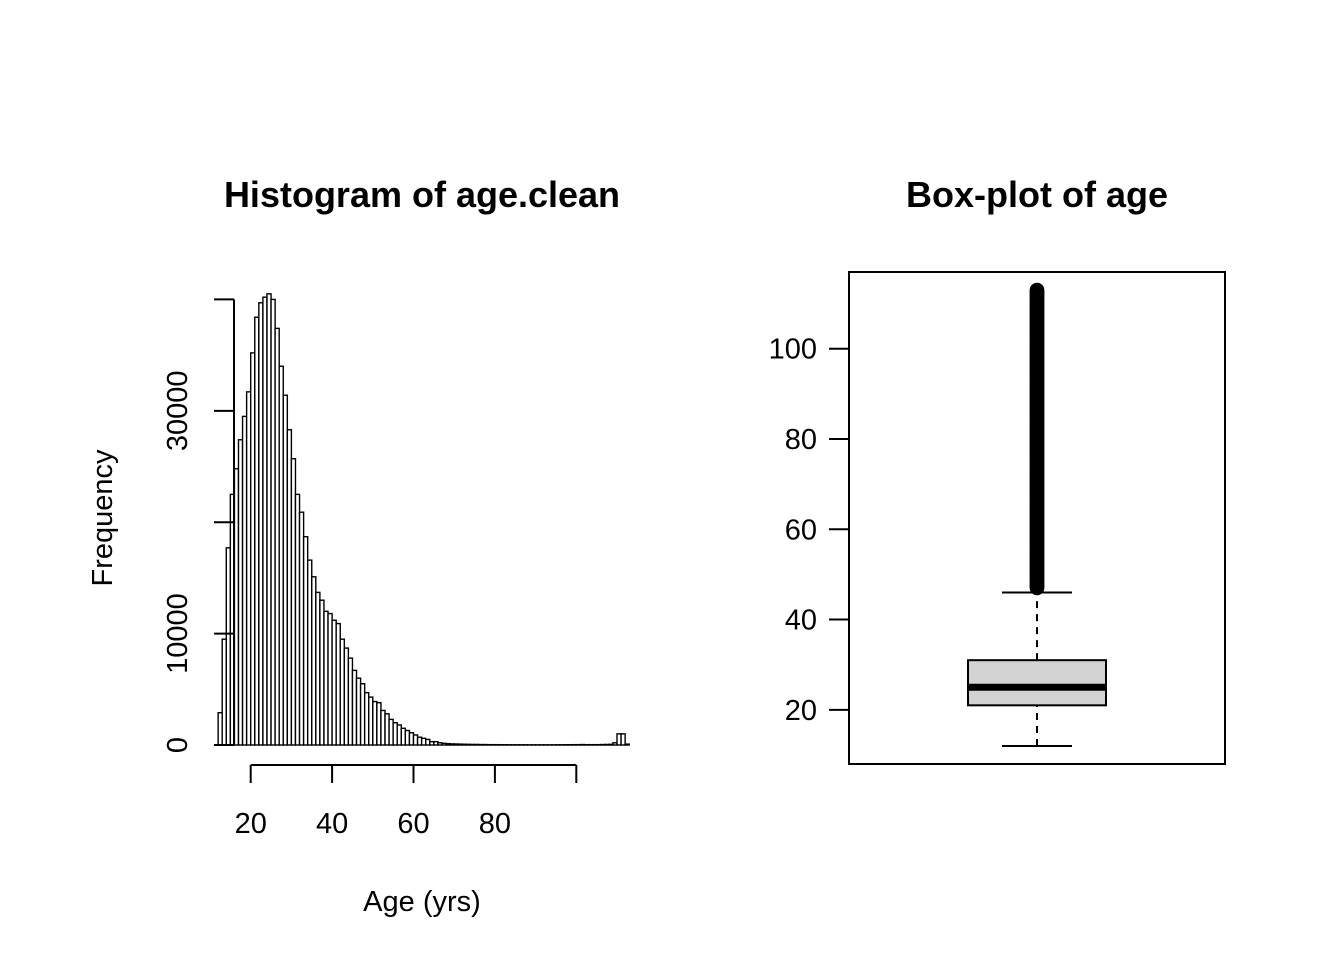  What do you see at coordinates (178, 745) in the screenshot?
I see `histogram-y-tick-label: 0` at bounding box center [178, 745].